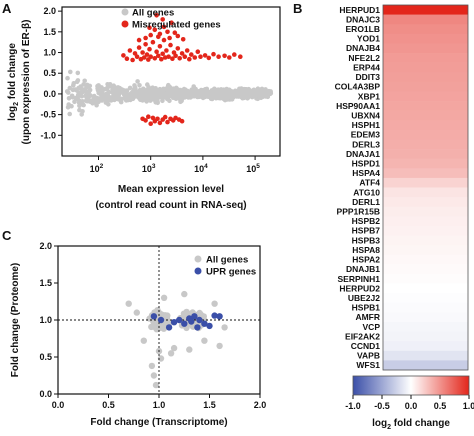  What do you see at coordinates (175, 165) in the screenshot?
I see `x-axis-a: 10² 10³ 10⁴ 10⁵` at bounding box center [175, 165].